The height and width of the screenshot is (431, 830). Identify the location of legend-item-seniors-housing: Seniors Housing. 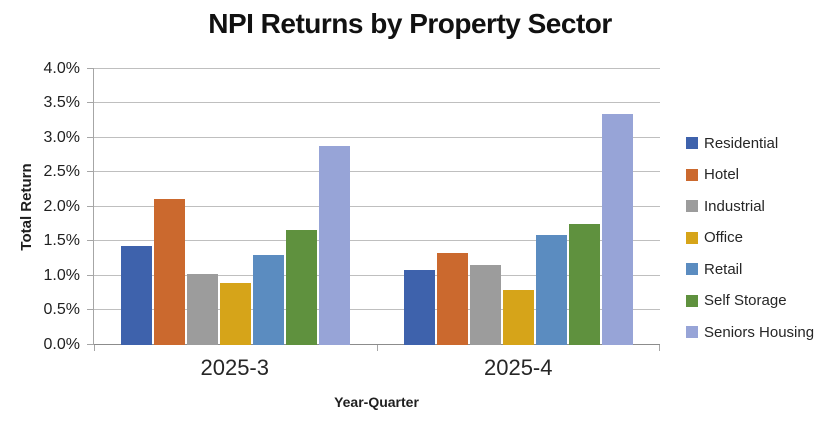
(758, 332).